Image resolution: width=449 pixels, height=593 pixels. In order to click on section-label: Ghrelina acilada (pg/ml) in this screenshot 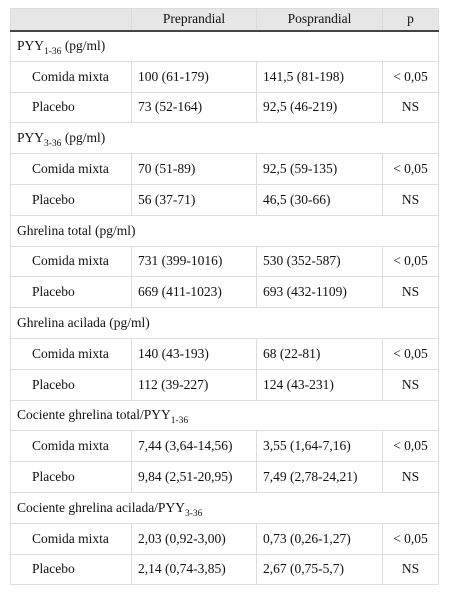, I will do `click(224, 323)`.